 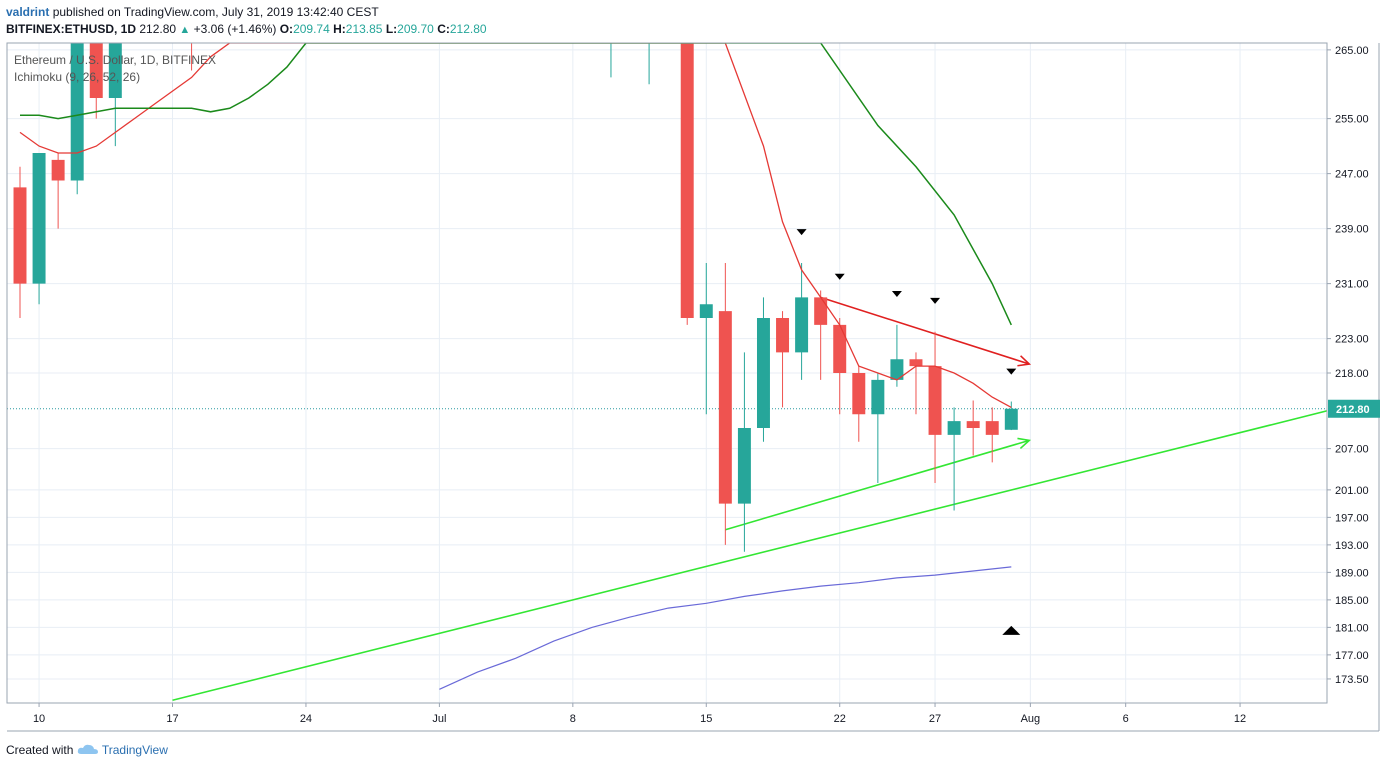 I want to click on last-price-tag-label: 212.80, so click(x=1353, y=410).